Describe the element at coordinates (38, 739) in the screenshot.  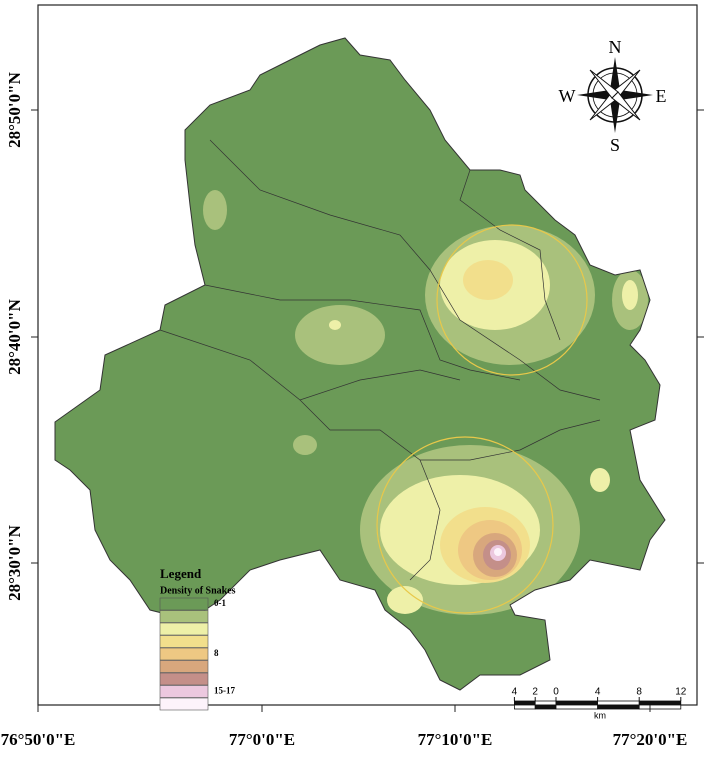
I see `x-coordinate: 76°50'0"E` at that location.